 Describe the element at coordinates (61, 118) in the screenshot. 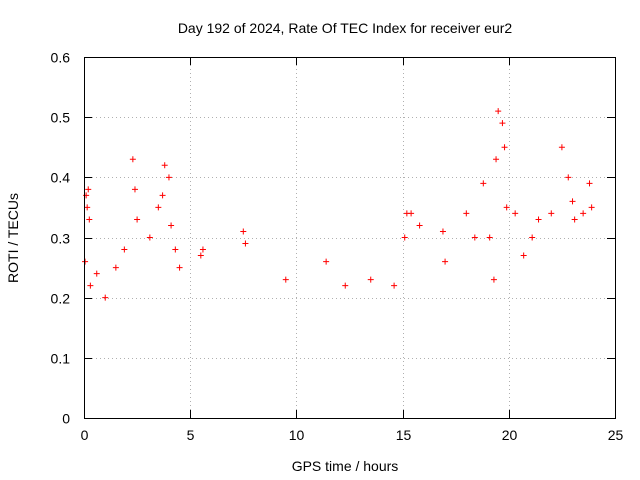

I see `y-tick-label: 0.5` at that location.